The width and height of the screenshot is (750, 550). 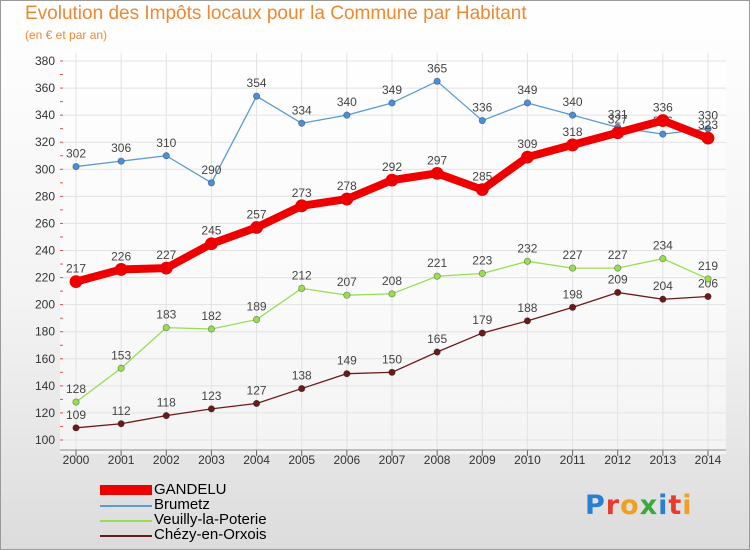 What do you see at coordinates (573, 460) in the screenshot?
I see `x-tick-label-2011: 2011` at bounding box center [573, 460].